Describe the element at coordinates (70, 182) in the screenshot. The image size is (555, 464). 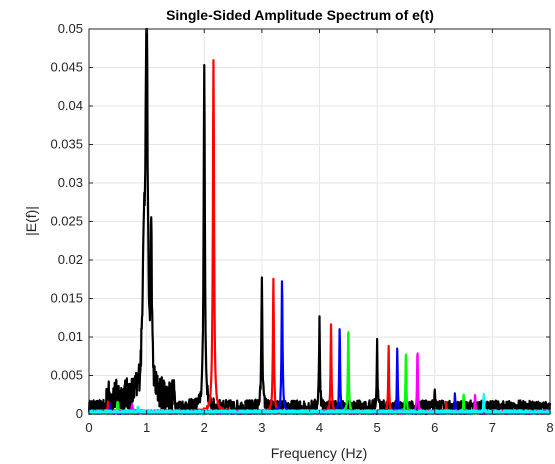
I see `y-tick-label: 0.03` at that location.